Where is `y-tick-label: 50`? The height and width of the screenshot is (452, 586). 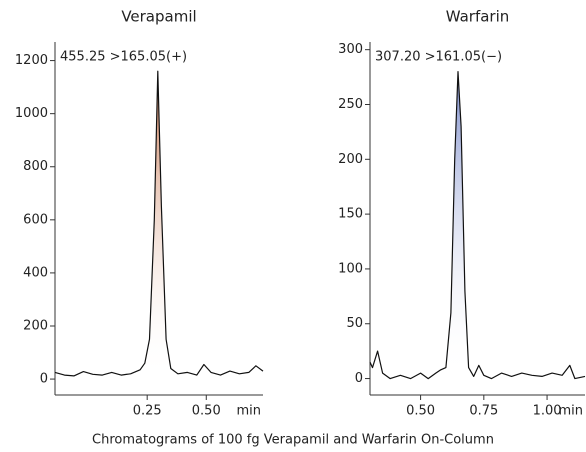 y-tick-label: 50 is located at coordinates (354, 323).